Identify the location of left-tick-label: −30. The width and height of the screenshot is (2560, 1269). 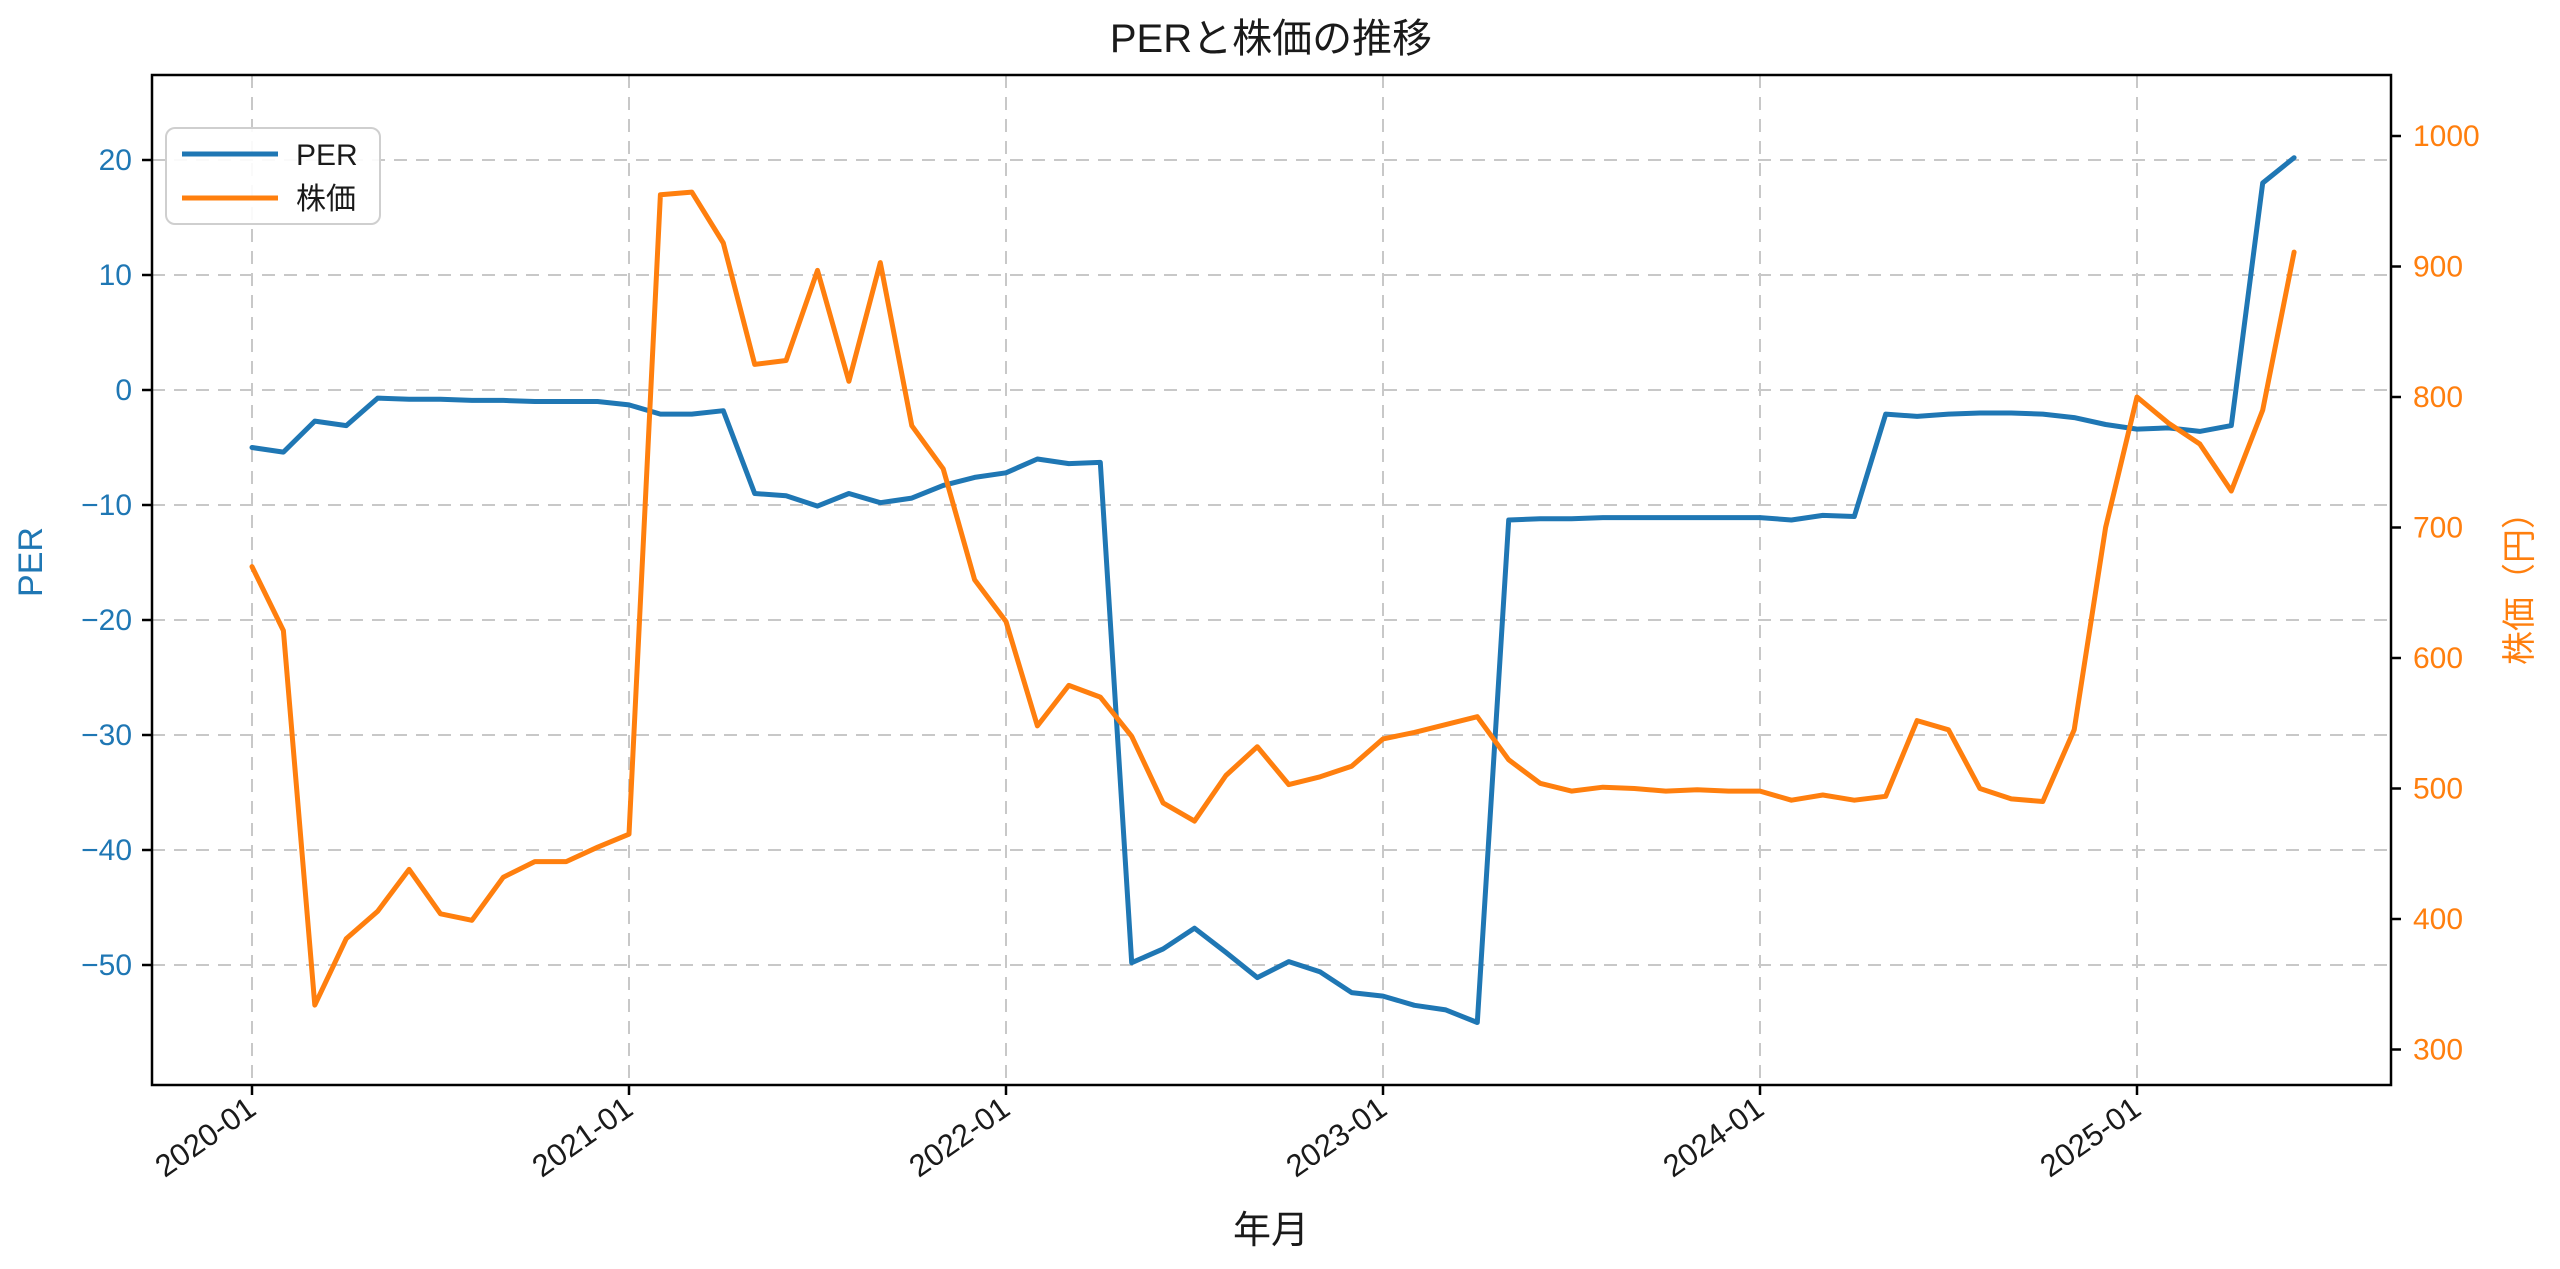
(106, 735).